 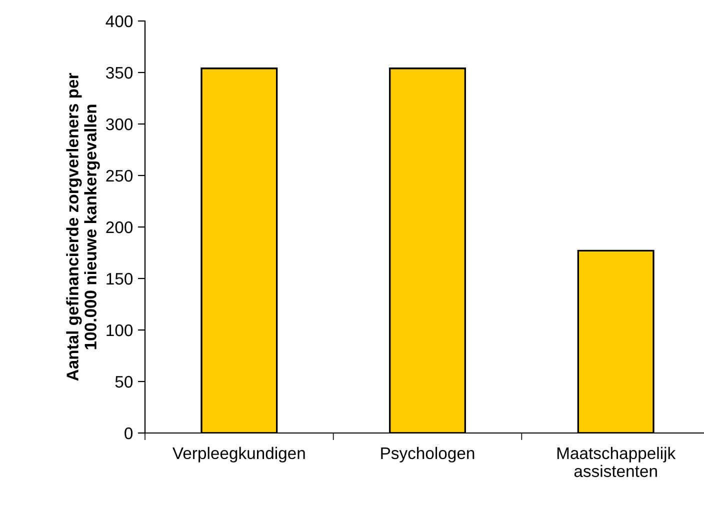 What do you see at coordinates (427, 454) in the screenshot?
I see `x-tick-label: Psychologen` at bounding box center [427, 454].